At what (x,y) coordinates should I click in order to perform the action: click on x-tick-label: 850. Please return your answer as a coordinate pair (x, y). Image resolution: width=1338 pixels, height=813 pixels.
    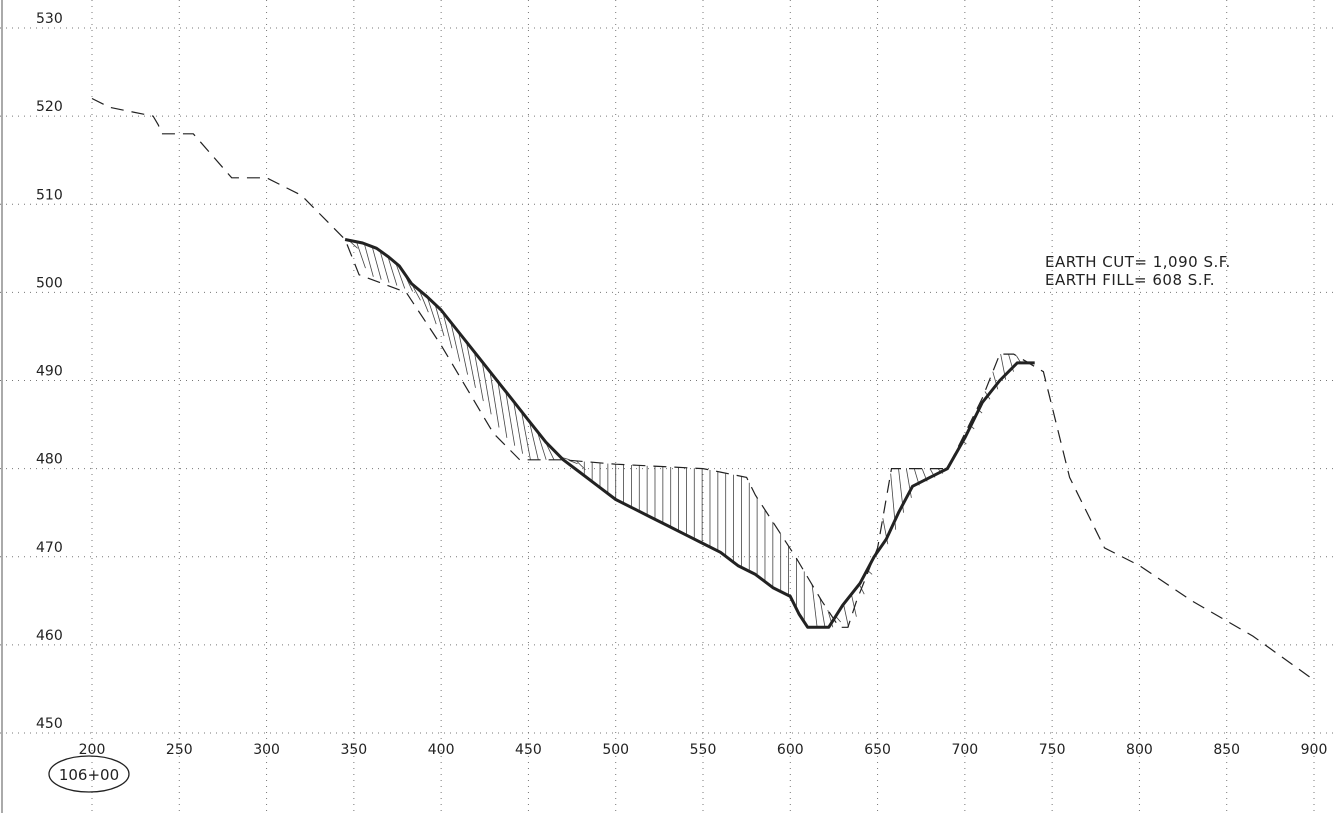
    Looking at the image, I should click on (1226, 750).